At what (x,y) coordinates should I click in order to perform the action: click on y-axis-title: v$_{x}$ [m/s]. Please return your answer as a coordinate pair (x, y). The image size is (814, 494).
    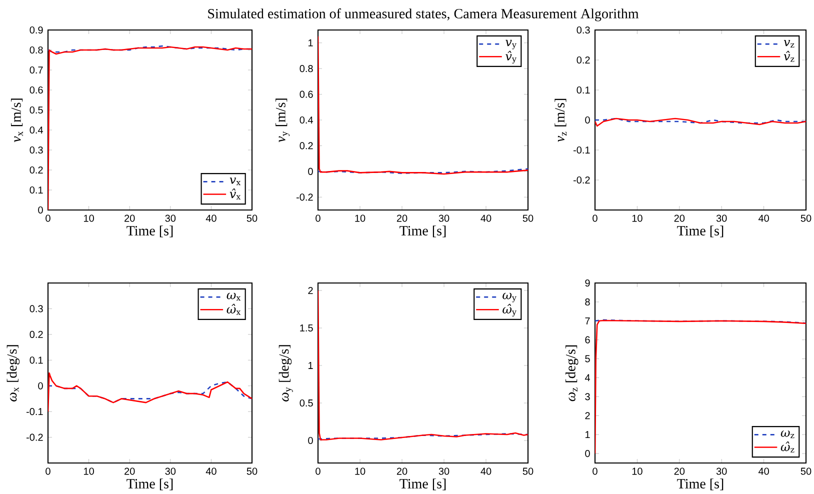
    Looking at the image, I should click on (17, 120).